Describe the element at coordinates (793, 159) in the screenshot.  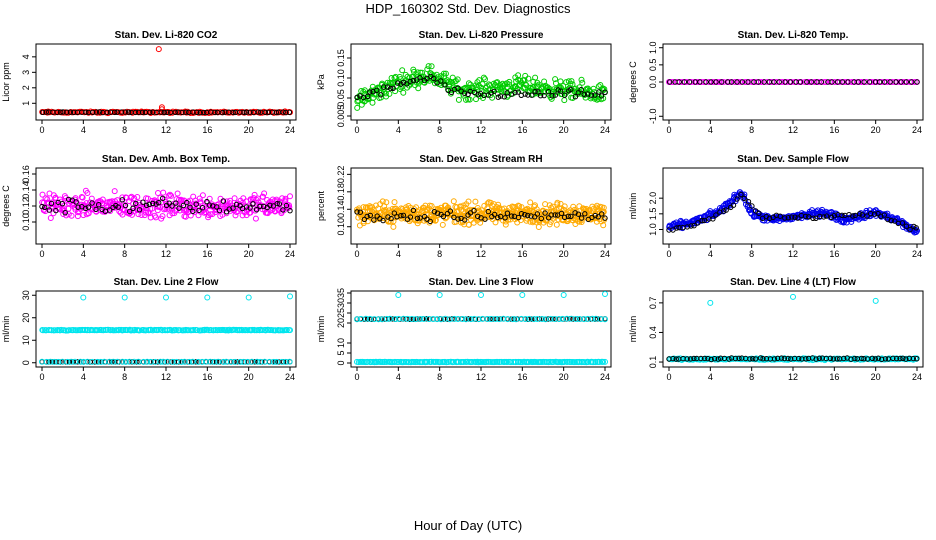
I see `panel-title: Stan. Dev. Sample Flow` at that location.